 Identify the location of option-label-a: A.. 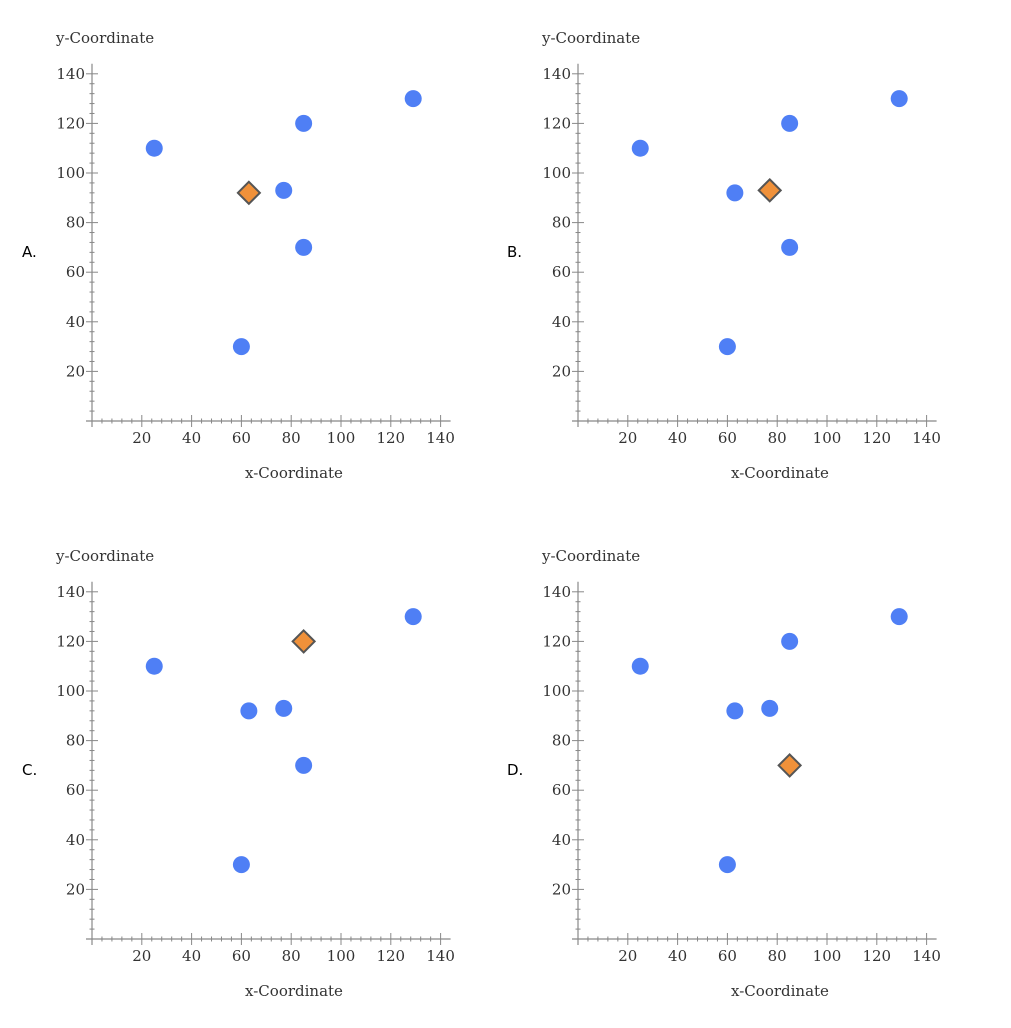
(29, 252).